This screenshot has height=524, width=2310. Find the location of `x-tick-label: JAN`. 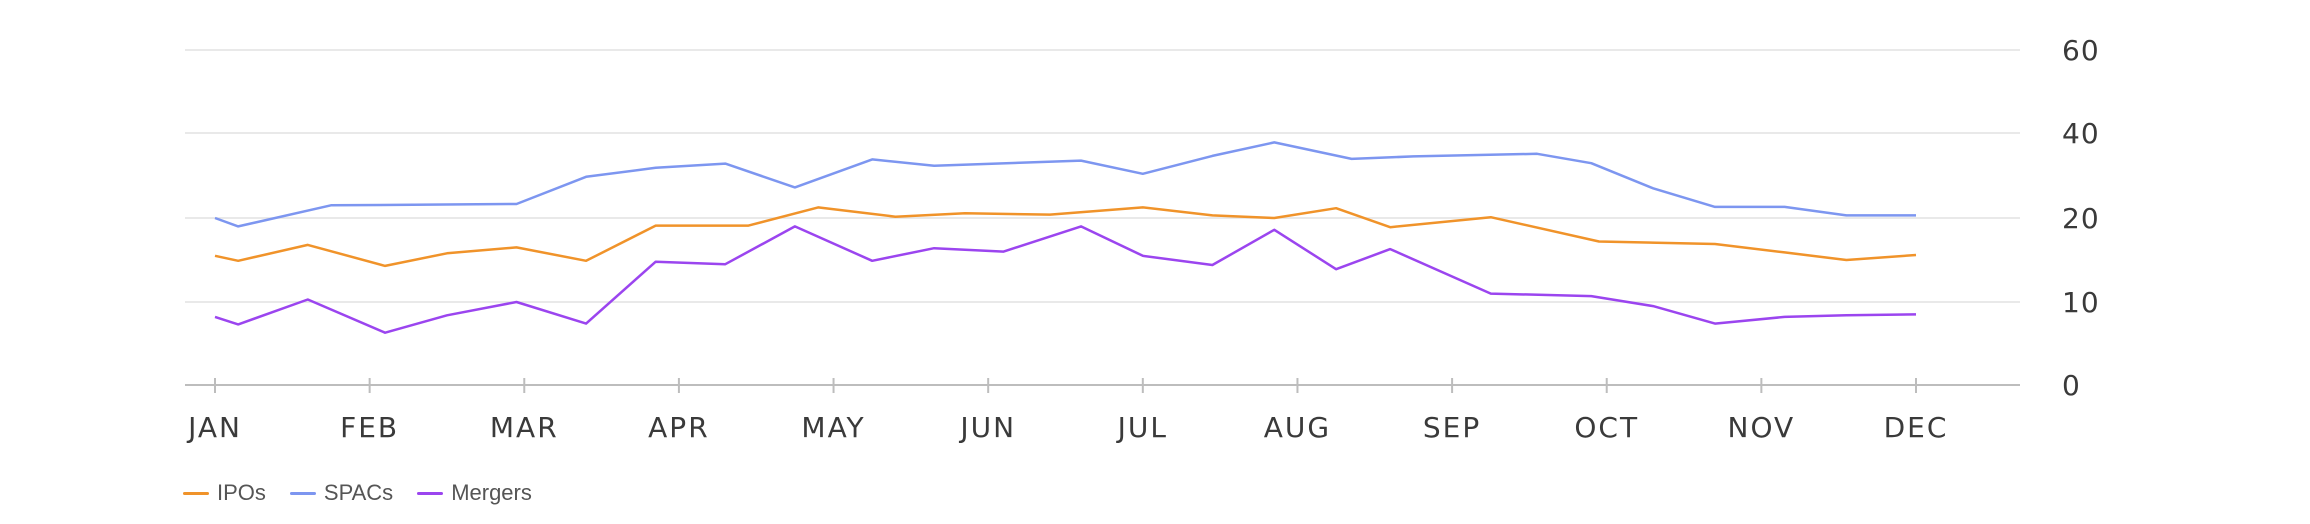

x-tick-label: JAN is located at coordinates (214, 427).